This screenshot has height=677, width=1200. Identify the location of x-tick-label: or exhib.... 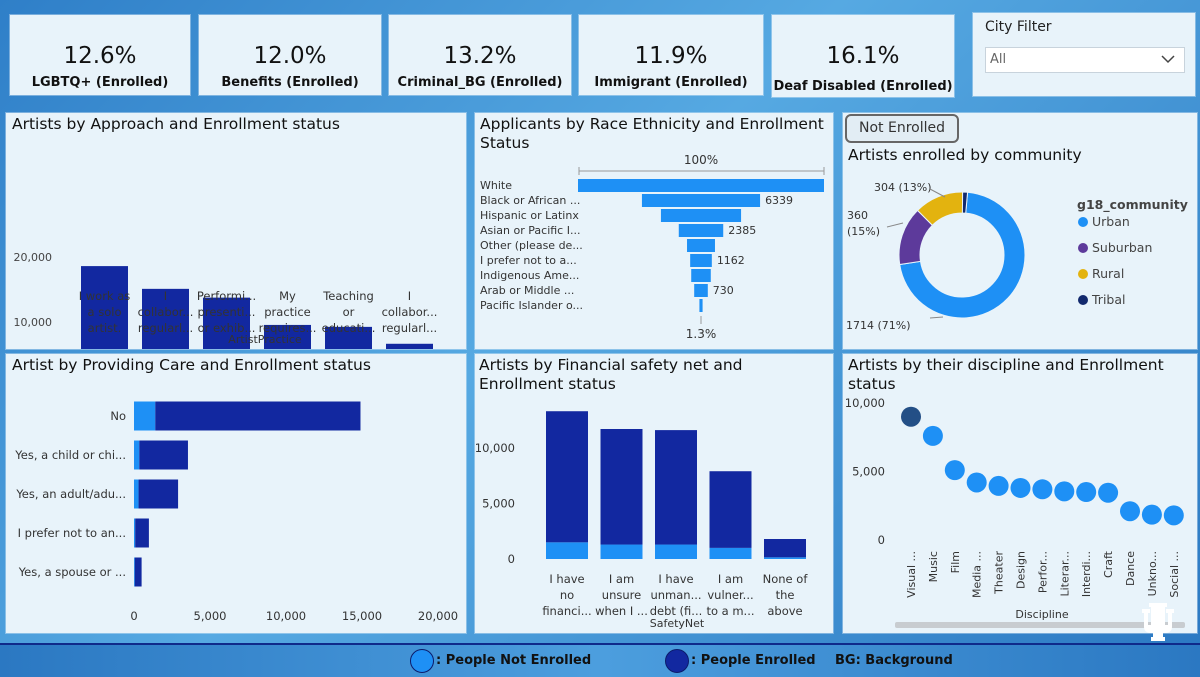
(227, 328).